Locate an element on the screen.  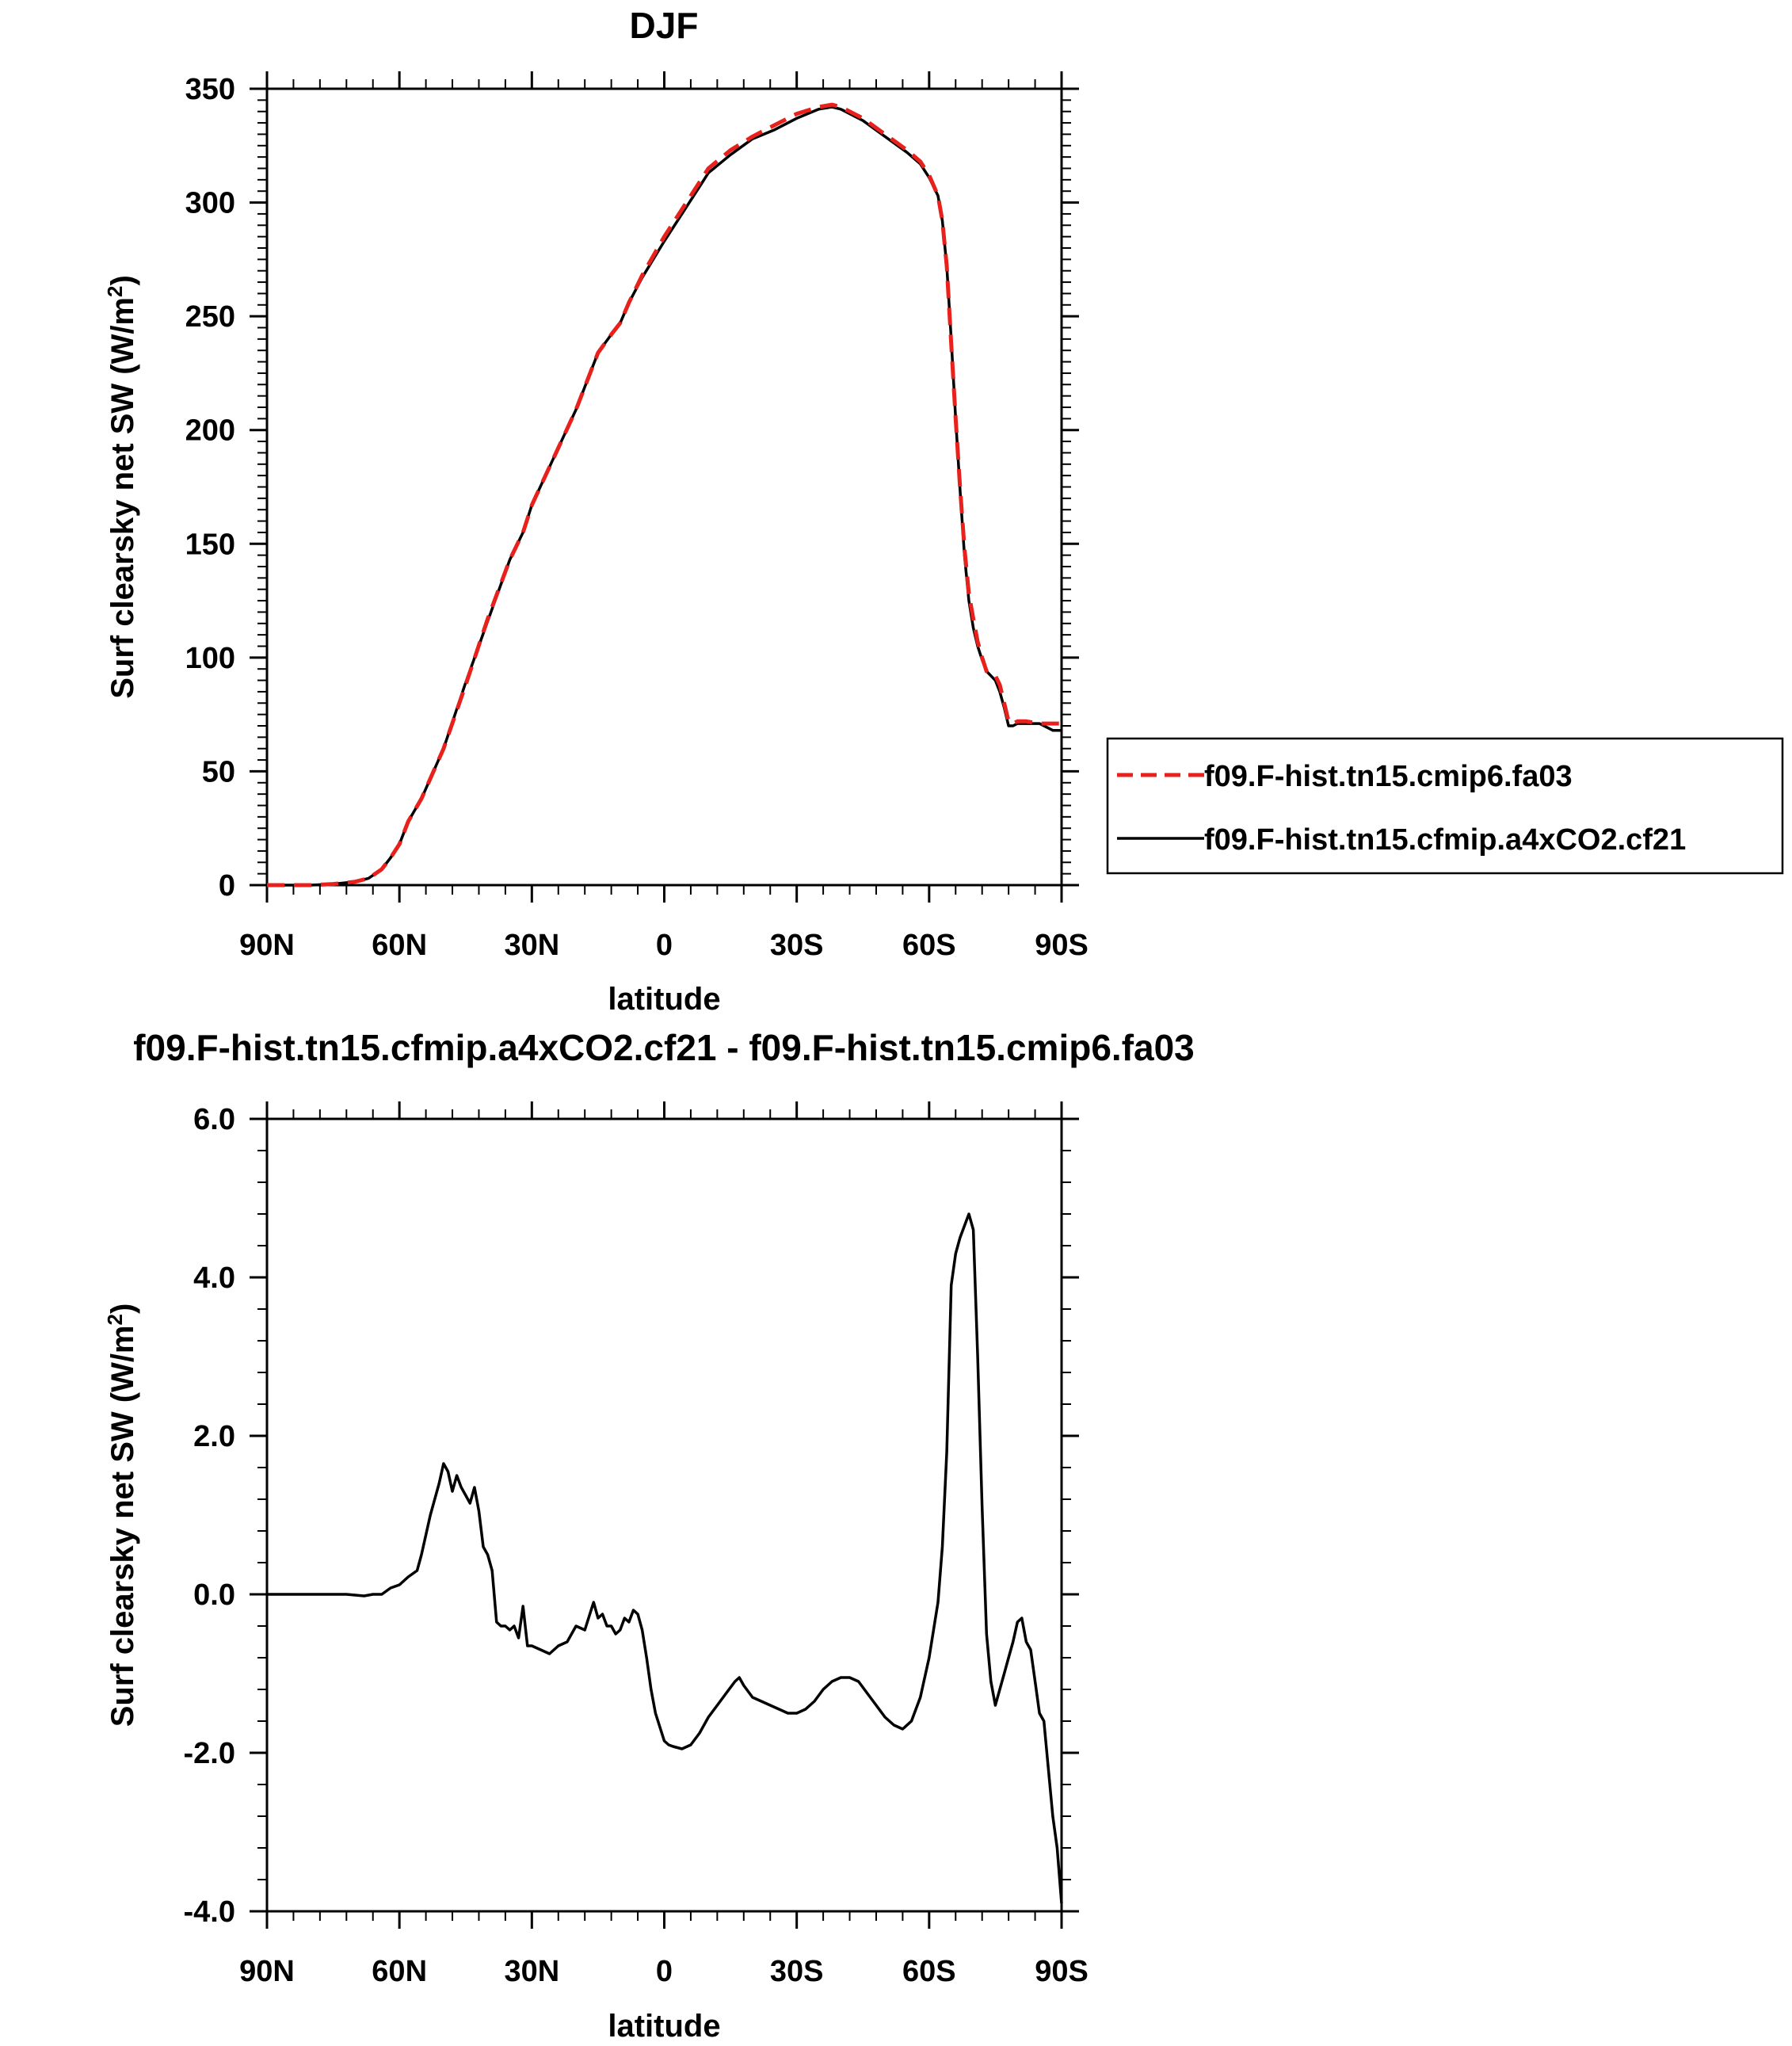
y-tick-label: 350 is located at coordinates (210, 89).